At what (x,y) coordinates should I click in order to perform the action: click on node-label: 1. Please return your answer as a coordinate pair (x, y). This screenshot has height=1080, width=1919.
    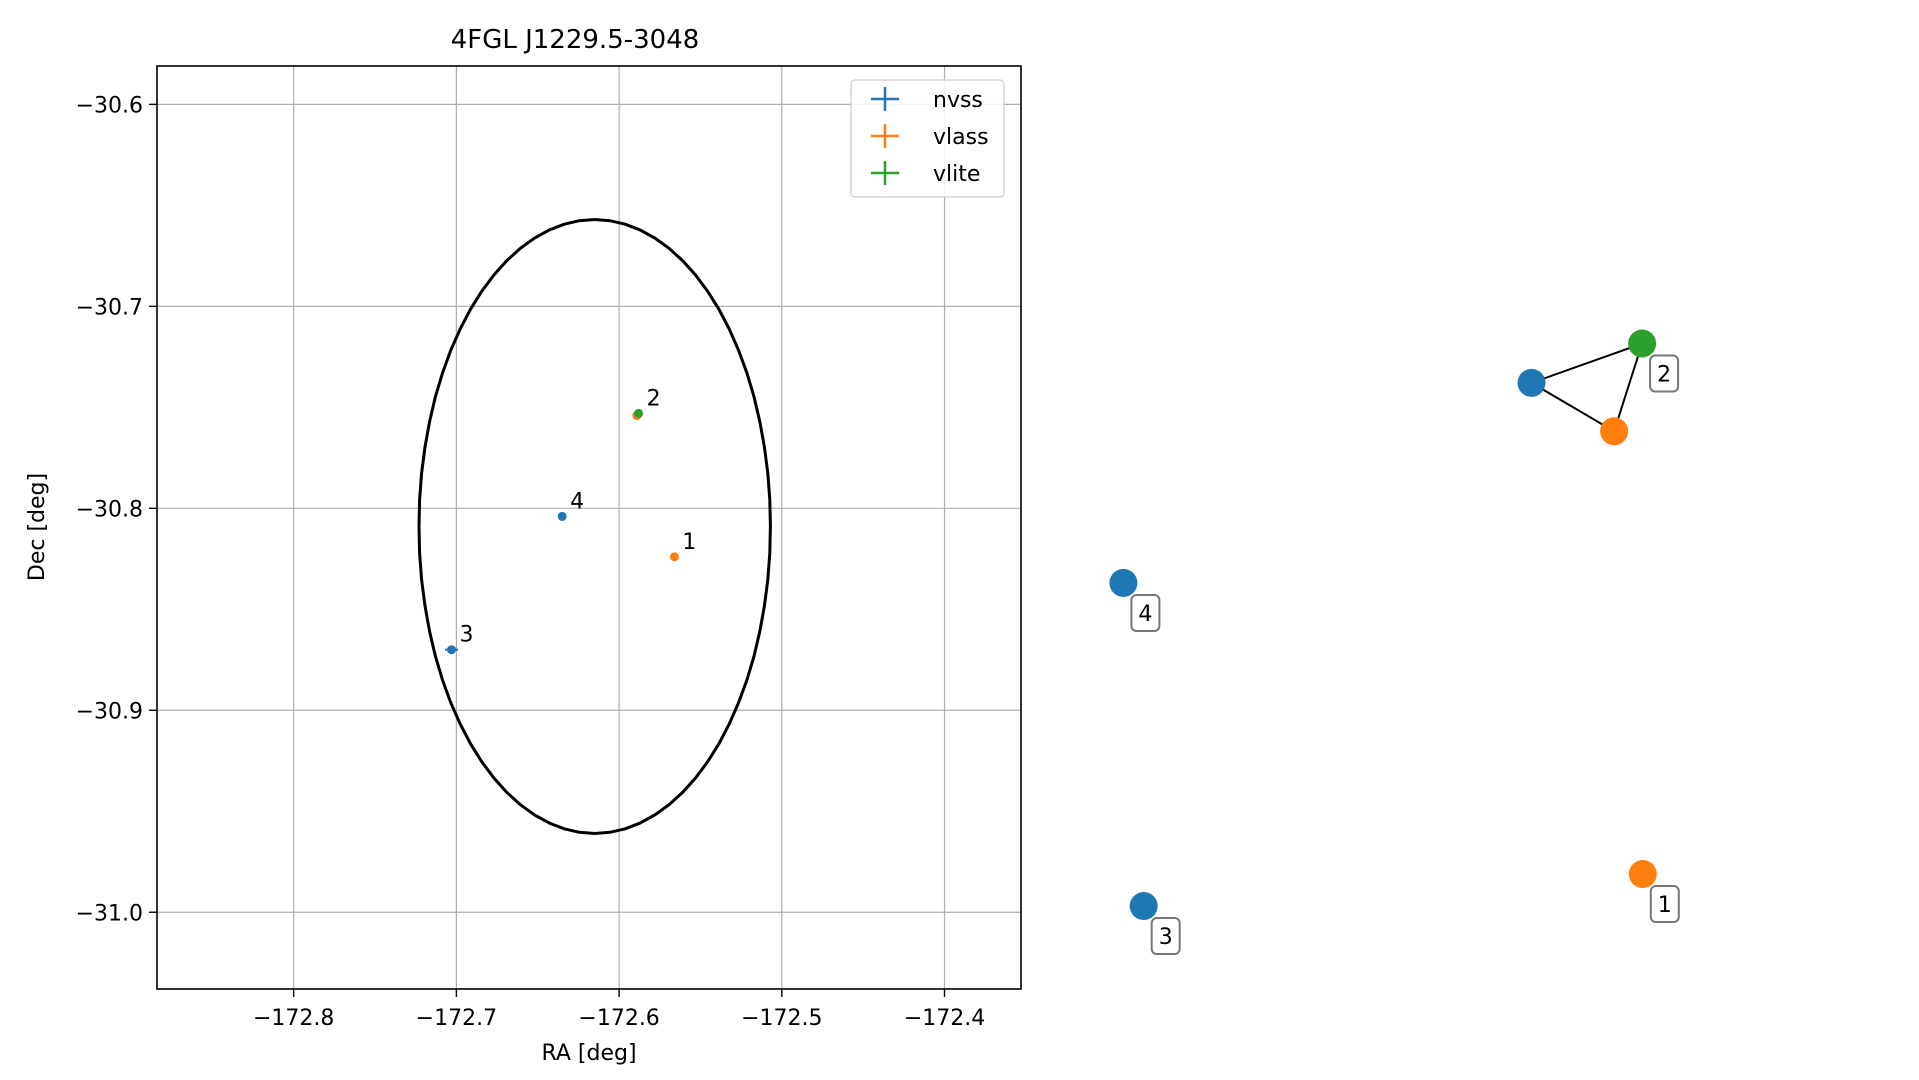
    Looking at the image, I should click on (1664, 904).